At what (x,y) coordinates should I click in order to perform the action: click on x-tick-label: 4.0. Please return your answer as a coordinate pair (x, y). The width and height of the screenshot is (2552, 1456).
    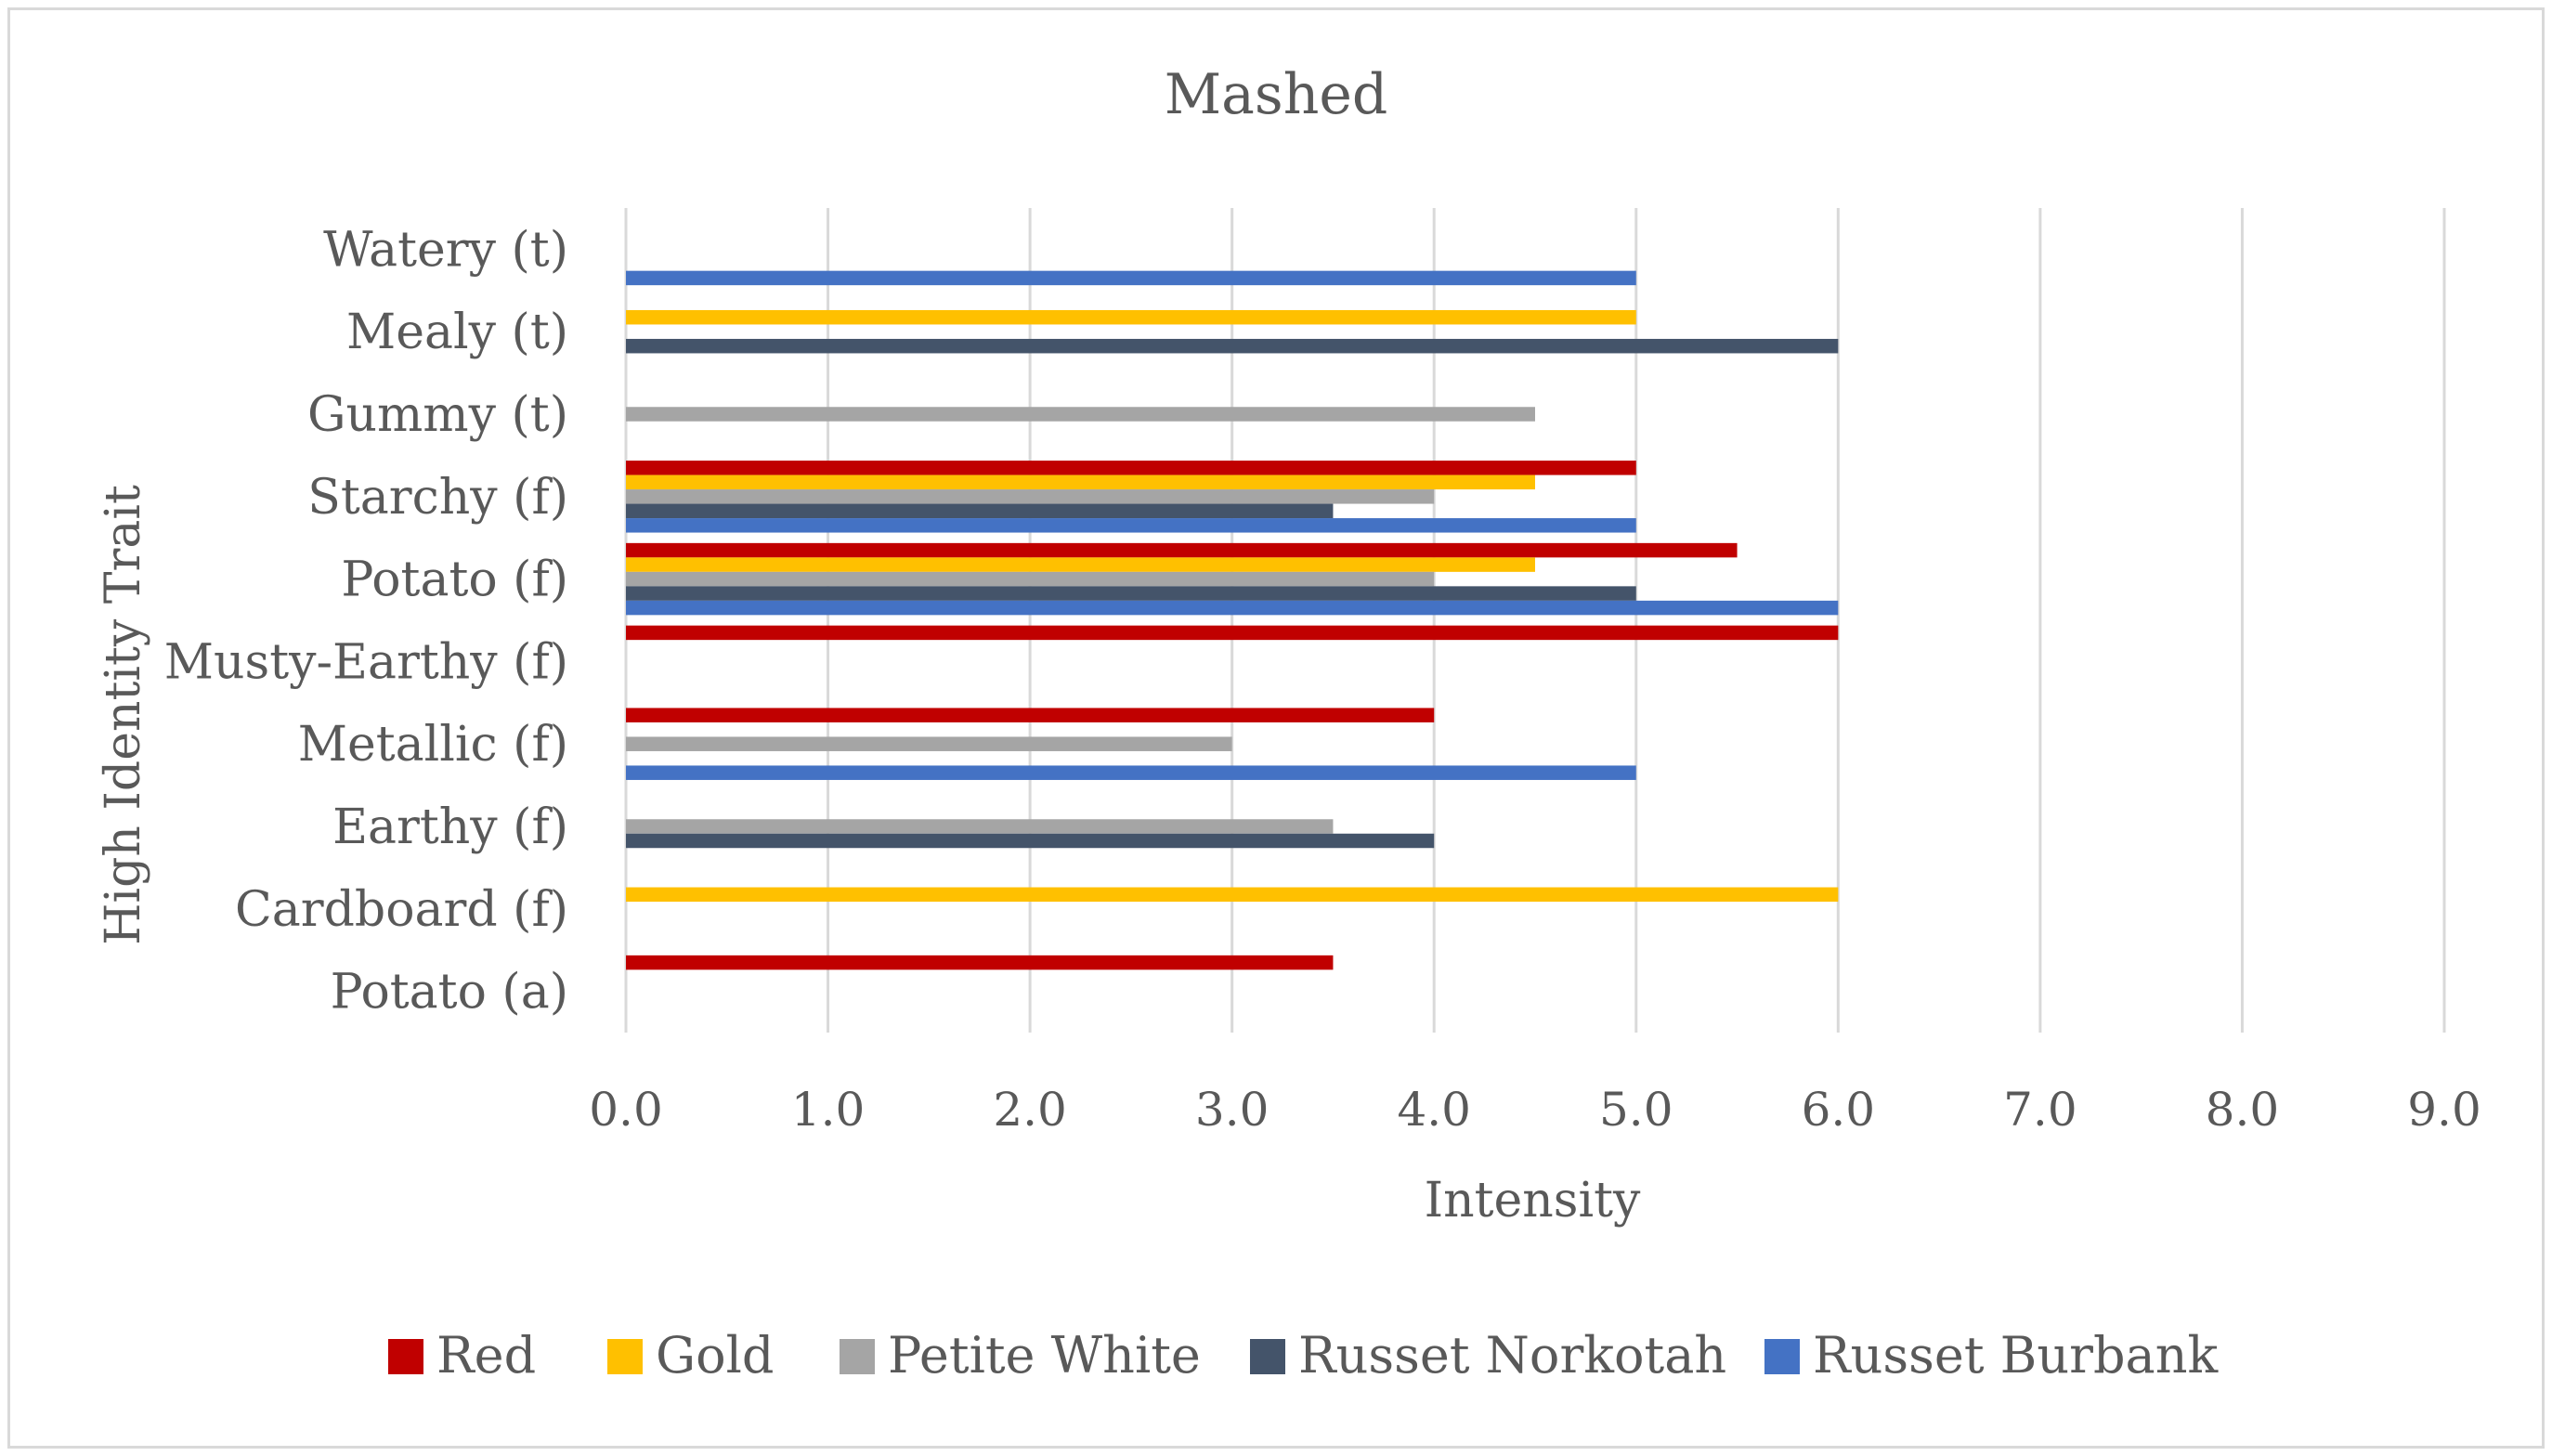
    Looking at the image, I should click on (1434, 1110).